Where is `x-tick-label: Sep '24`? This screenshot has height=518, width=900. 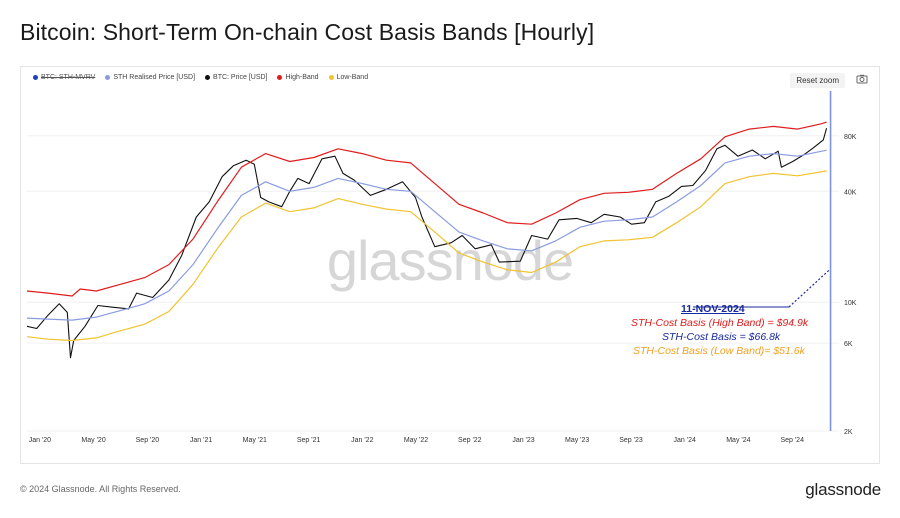 x-tick-label: Sep '24 is located at coordinates (792, 440).